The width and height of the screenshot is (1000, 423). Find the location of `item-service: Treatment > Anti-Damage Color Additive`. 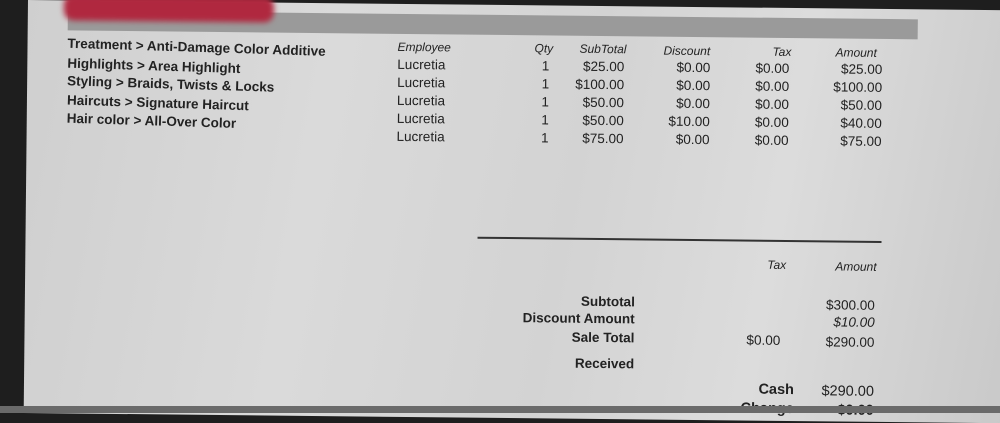

item-service: Treatment > Anti-Damage Color Additive is located at coordinates (196, 47).